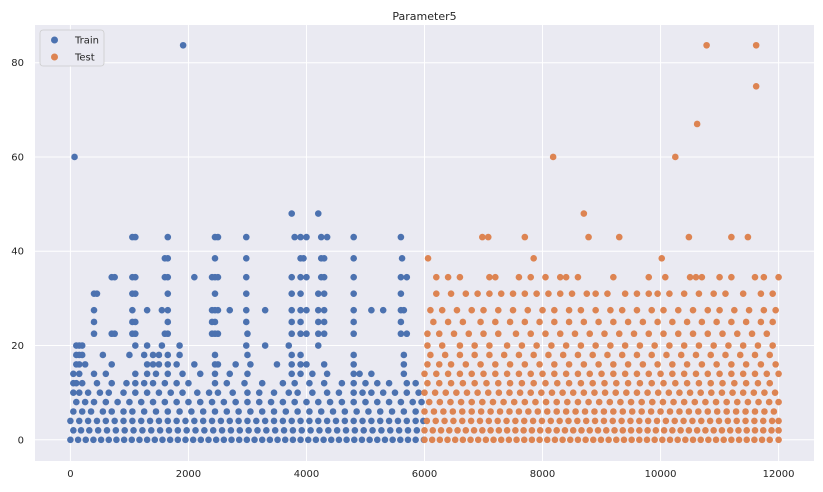  I want to click on x-tick-label: 12000, so click(779, 474).